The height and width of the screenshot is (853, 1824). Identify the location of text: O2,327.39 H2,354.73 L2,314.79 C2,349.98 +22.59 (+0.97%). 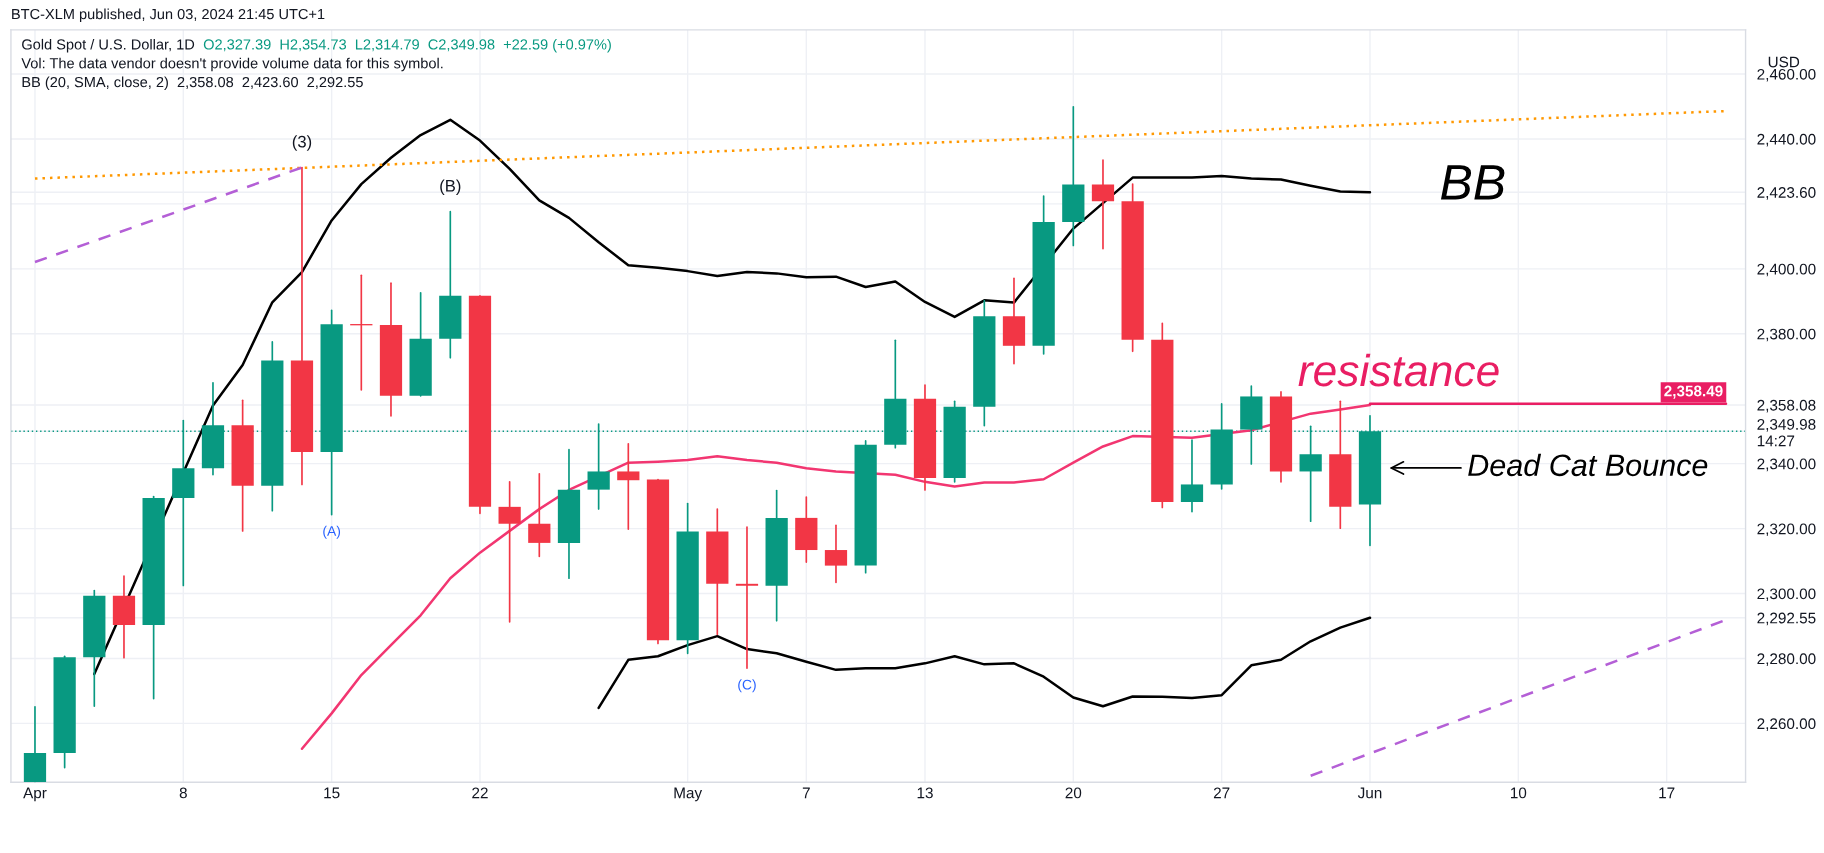
(407, 45).